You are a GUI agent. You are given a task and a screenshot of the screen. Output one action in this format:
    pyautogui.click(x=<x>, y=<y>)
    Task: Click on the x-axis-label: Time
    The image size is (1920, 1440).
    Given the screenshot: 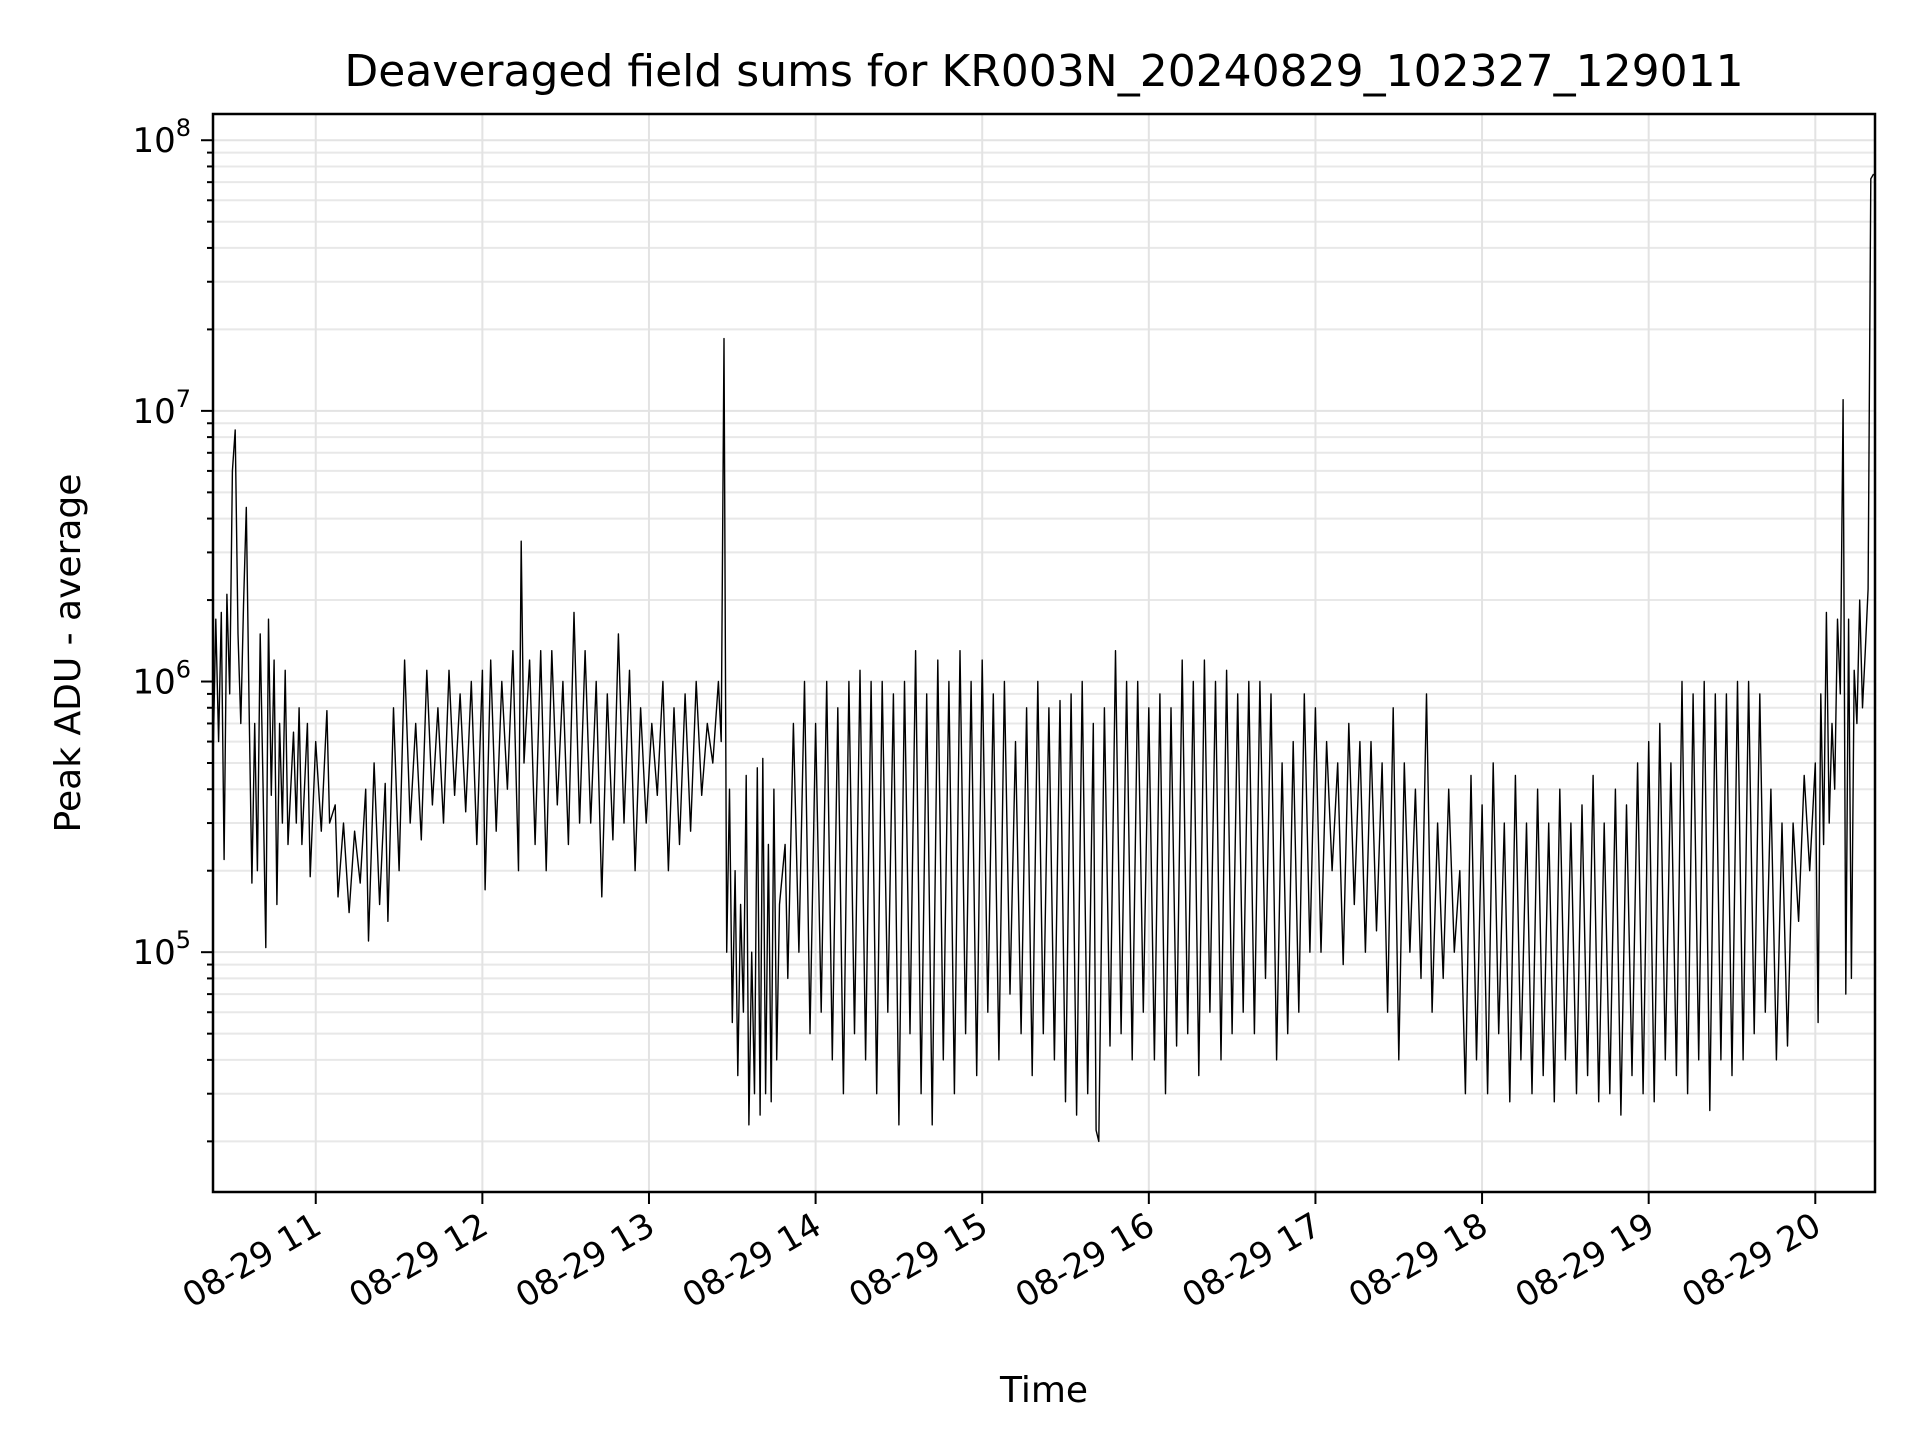 What is the action you would take?
    pyautogui.click(x=1043, y=1390)
    